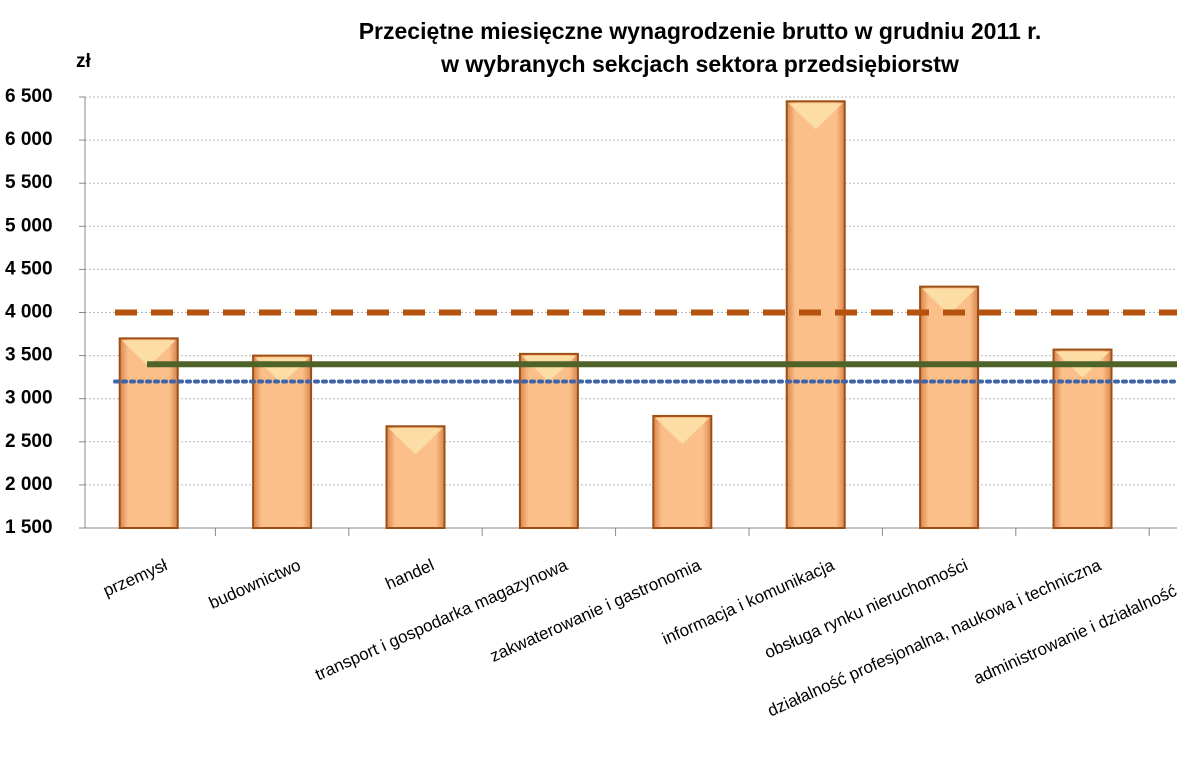 This screenshot has height=760, width=1177. I want to click on y-tick-label: 4 000, so click(29, 312).